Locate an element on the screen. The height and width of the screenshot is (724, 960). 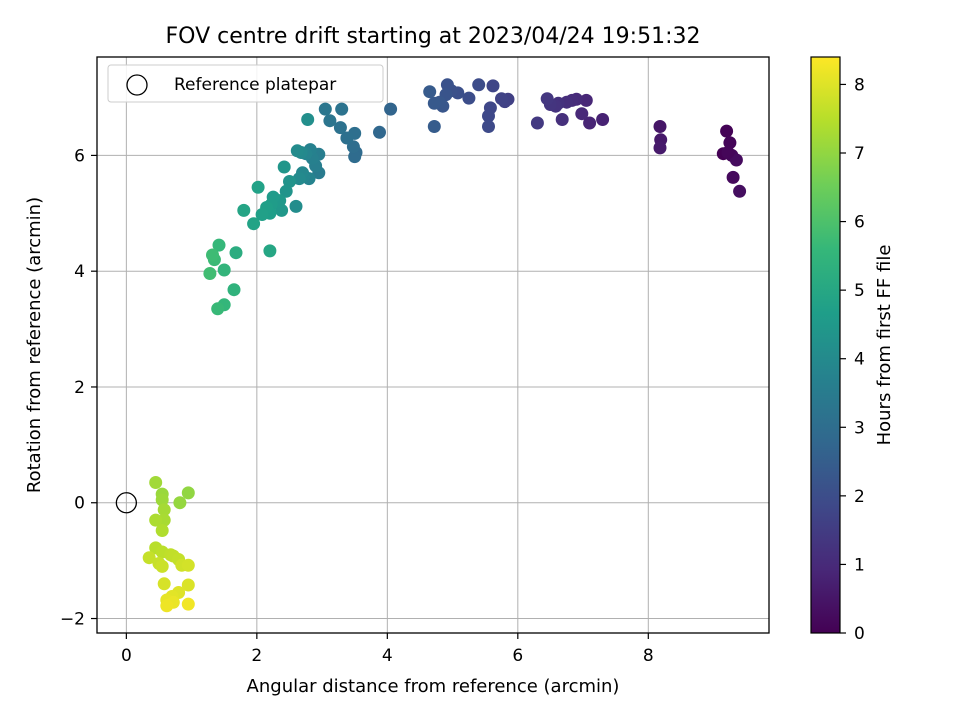
y-tick-label: 2 is located at coordinates (79, 388).